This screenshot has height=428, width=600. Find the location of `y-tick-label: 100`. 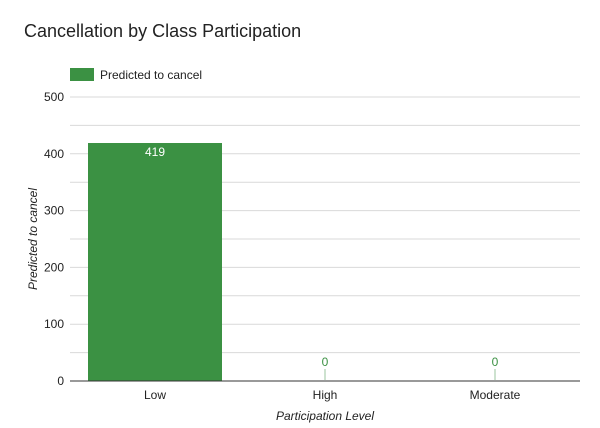

y-tick-label: 100 is located at coordinates (54, 324).